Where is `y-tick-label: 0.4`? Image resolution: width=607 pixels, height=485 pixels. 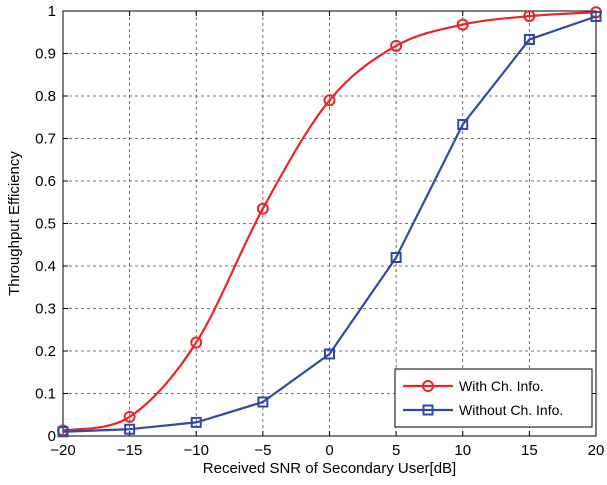
y-tick-label: 0.4 is located at coordinates (45, 266).